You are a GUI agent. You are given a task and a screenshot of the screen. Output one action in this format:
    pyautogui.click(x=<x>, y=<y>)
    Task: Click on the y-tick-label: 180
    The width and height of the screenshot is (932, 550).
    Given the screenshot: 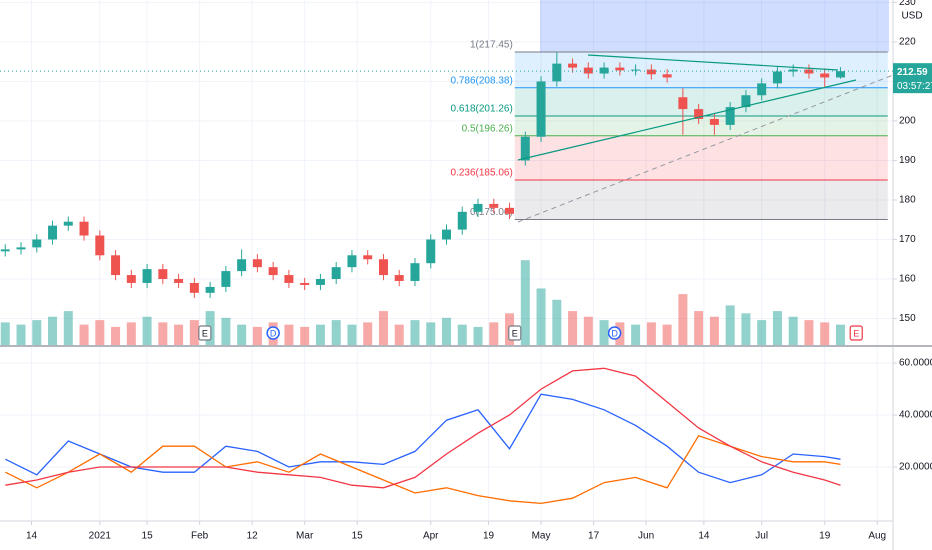 What is the action you would take?
    pyautogui.click(x=907, y=200)
    